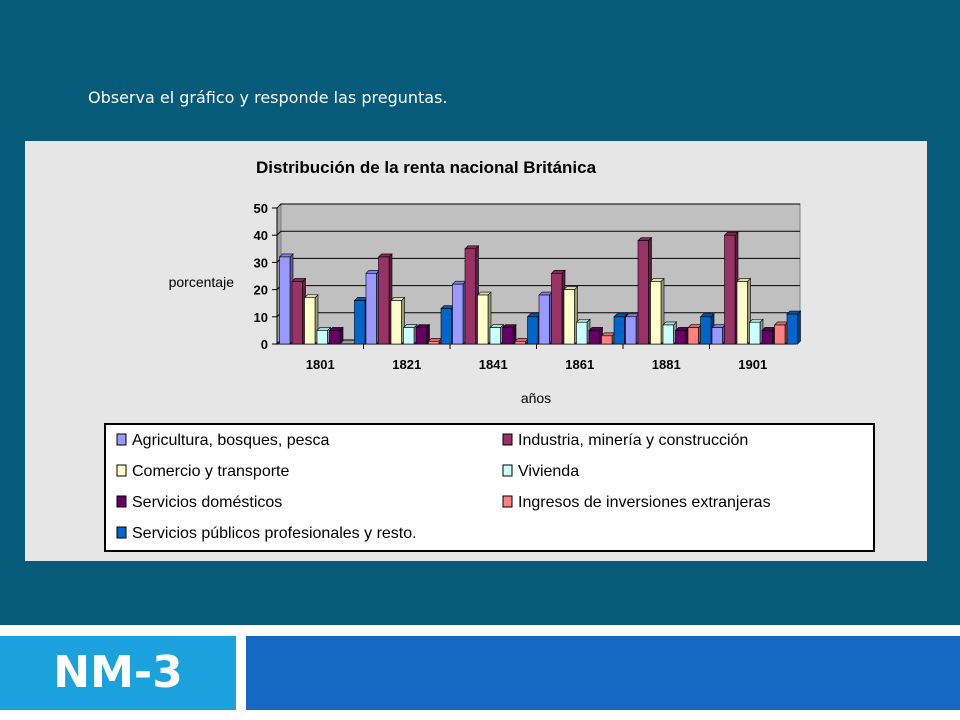 The width and height of the screenshot is (960, 720). I want to click on legend-item: Servicios domésticos, so click(199, 502).